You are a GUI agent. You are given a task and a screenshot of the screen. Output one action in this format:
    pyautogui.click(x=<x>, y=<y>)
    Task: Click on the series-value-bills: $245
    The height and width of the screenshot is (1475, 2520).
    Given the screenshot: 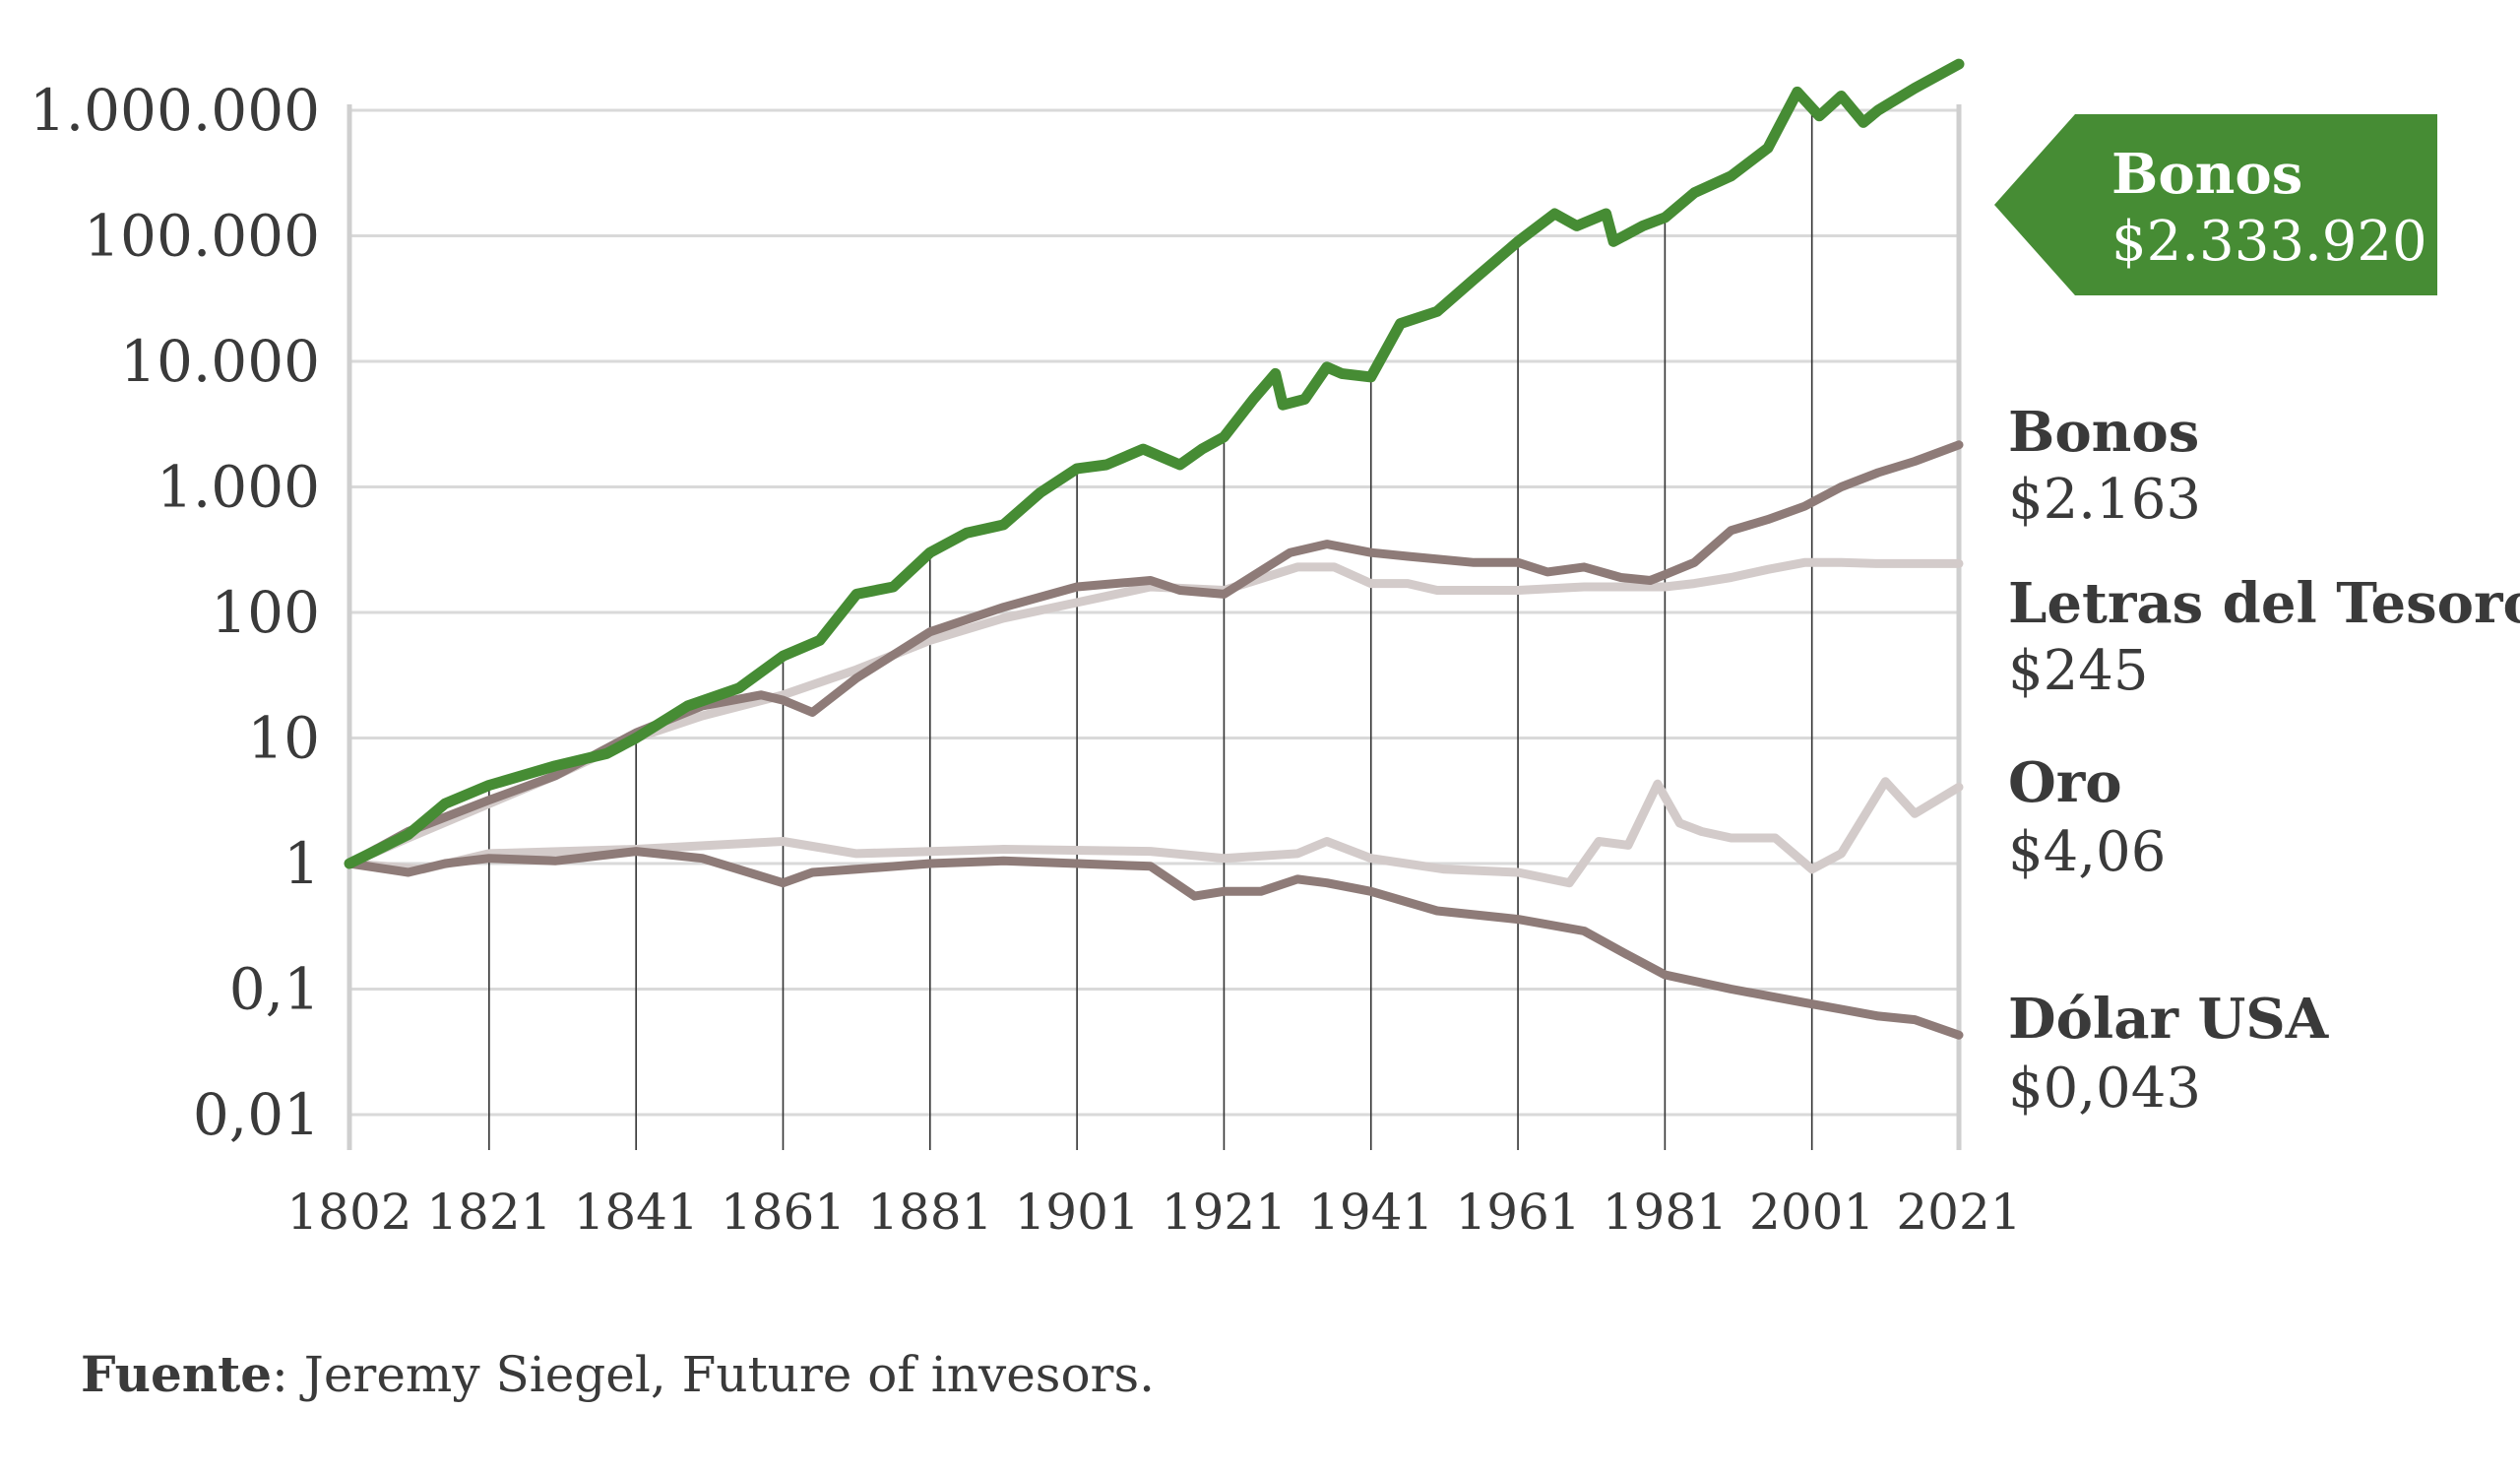 What is the action you would take?
    pyautogui.click(x=2078, y=671)
    